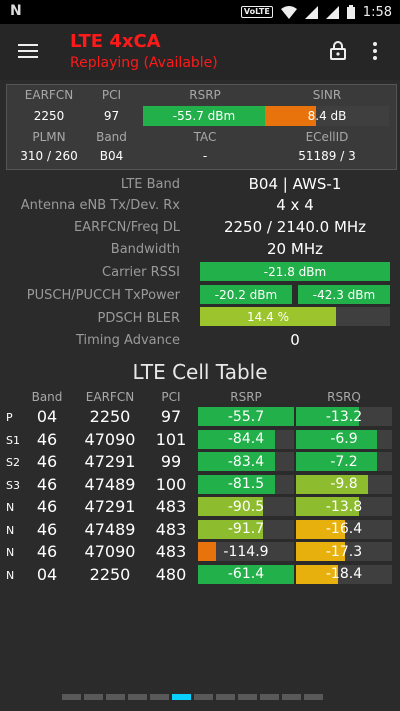 The width and height of the screenshot is (400, 711). I want to click on cell-rsrq-bar: -6.9, so click(344, 439).